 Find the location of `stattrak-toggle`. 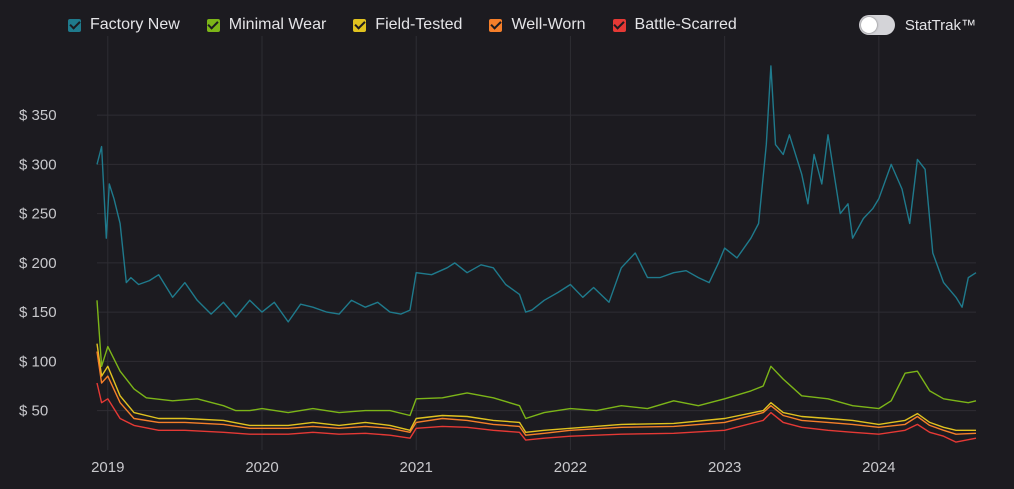

stattrak-toggle is located at coordinates (876, 25).